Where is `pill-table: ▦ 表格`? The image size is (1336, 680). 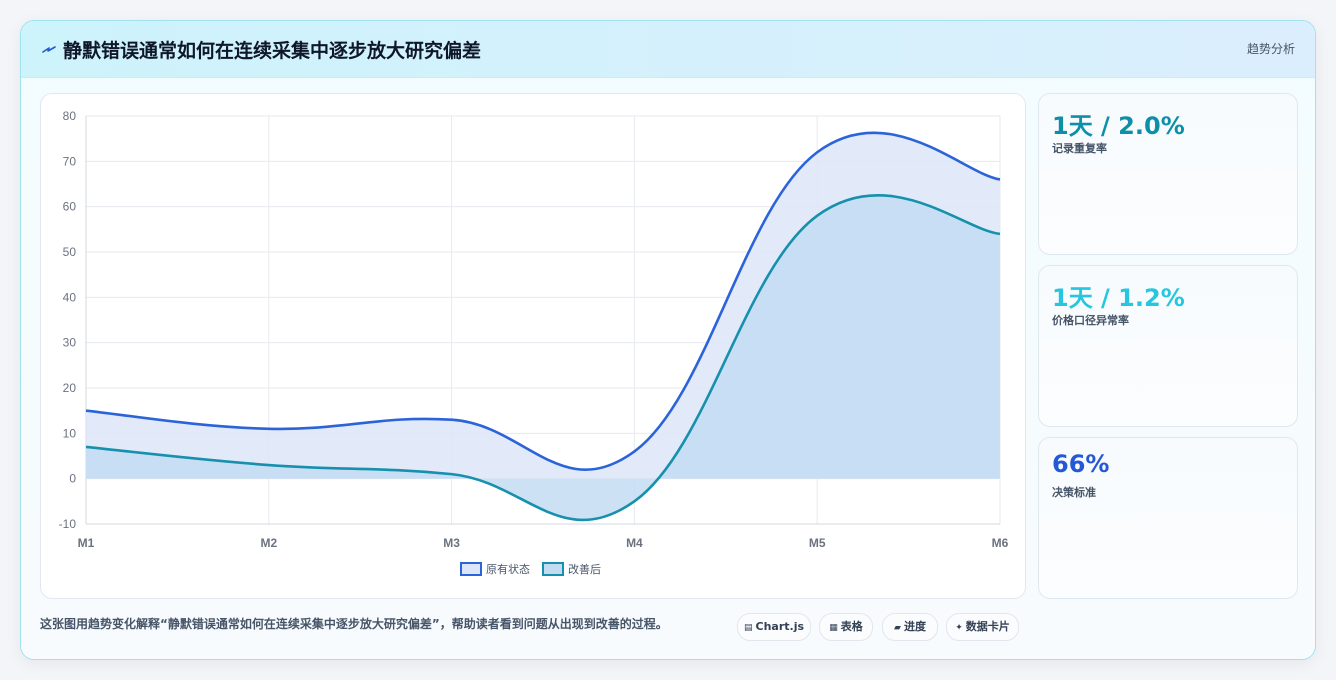 pill-table: ▦ 表格 is located at coordinates (846, 627).